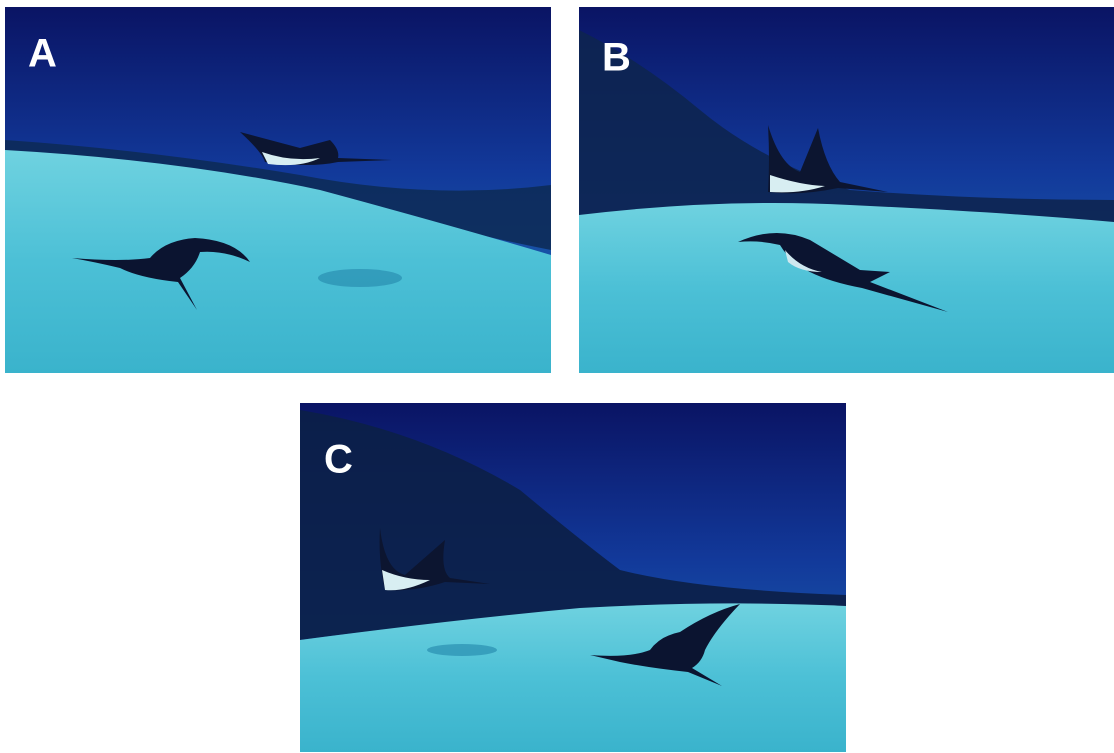 The image size is (1114, 753). Describe the element at coordinates (338, 460) in the screenshot. I see `panel-label: C` at that location.